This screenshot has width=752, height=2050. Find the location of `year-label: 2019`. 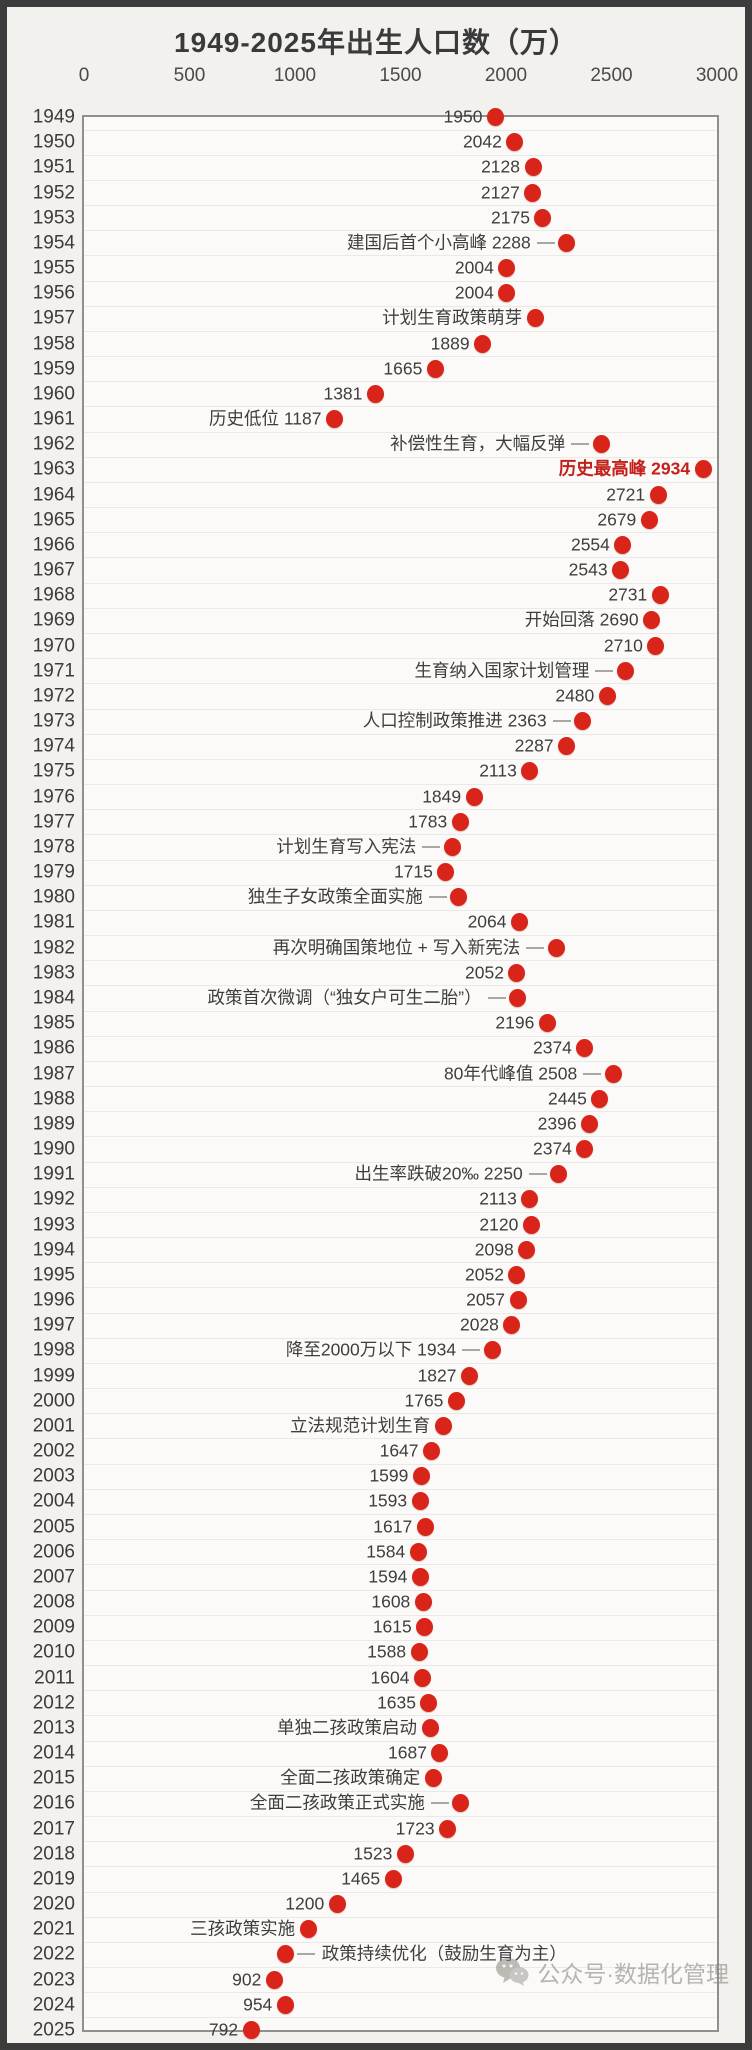

year-label: 2019 is located at coordinates (53, 1879).